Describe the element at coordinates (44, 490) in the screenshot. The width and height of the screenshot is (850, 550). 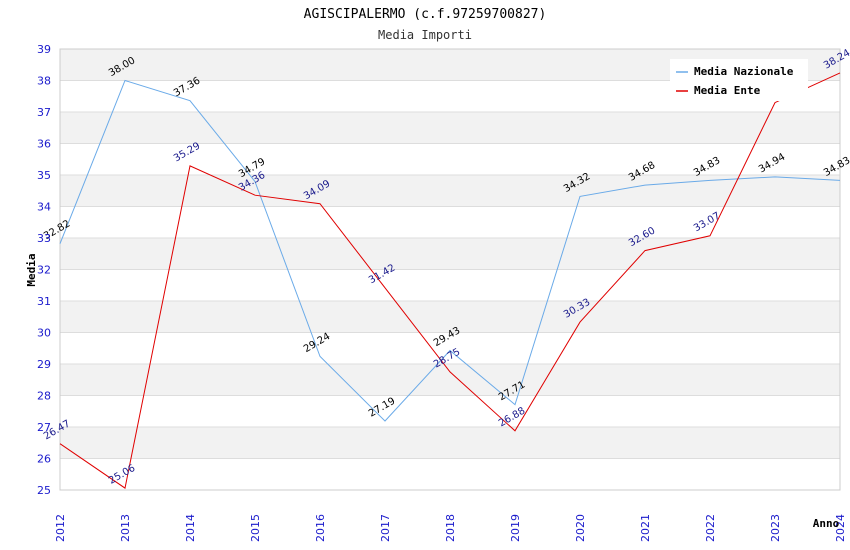
I see `y-tick-label: 25` at that location.